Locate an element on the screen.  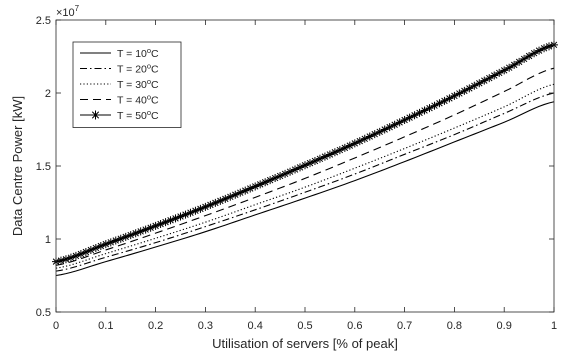
x-tick-label: 1 is located at coordinates (554, 326).